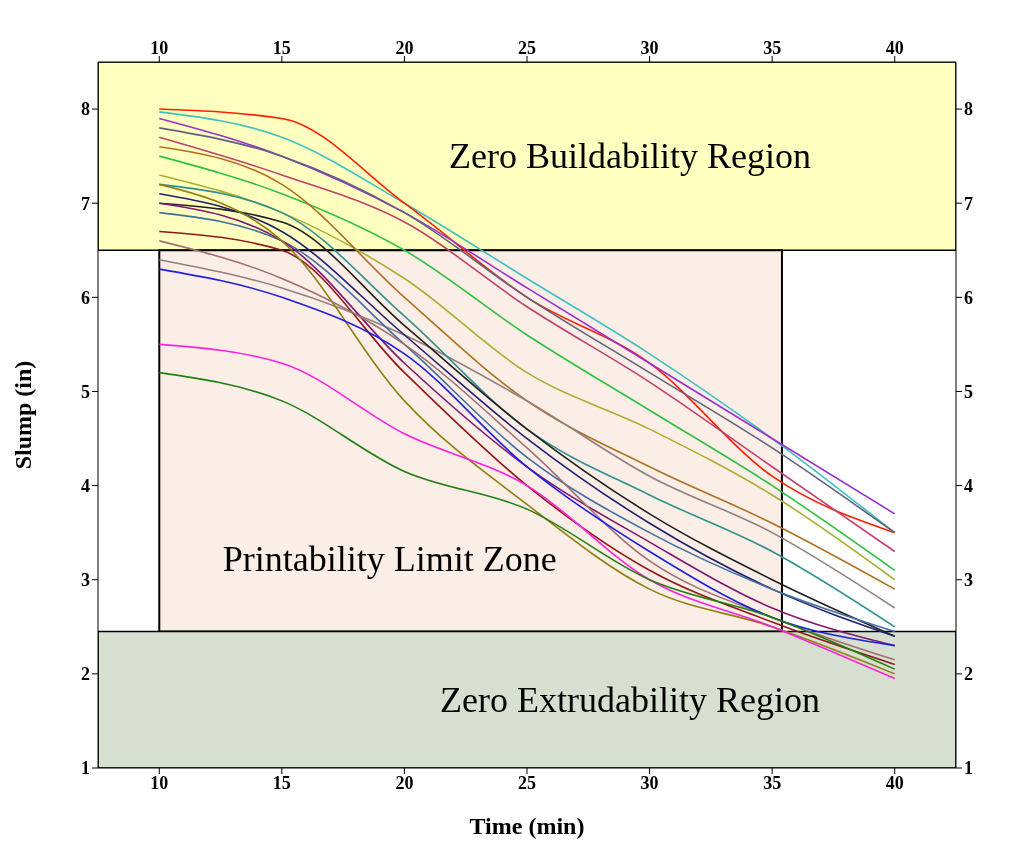 The height and width of the screenshot is (856, 1013). What do you see at coordinates (22, 415) in the screenshot?
I see `y-axis-title: Slump (in)` at bounding box center [22, 415].